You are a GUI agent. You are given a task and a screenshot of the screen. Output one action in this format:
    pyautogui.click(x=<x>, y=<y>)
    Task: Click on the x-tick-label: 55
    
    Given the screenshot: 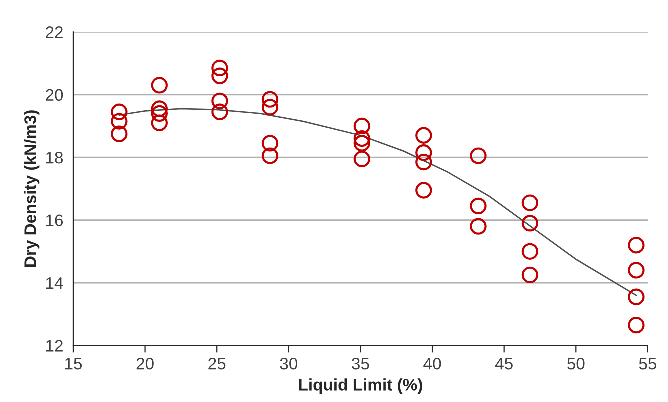 What is the action you would take?
    pyautogui.click(x=648, y=364)
    